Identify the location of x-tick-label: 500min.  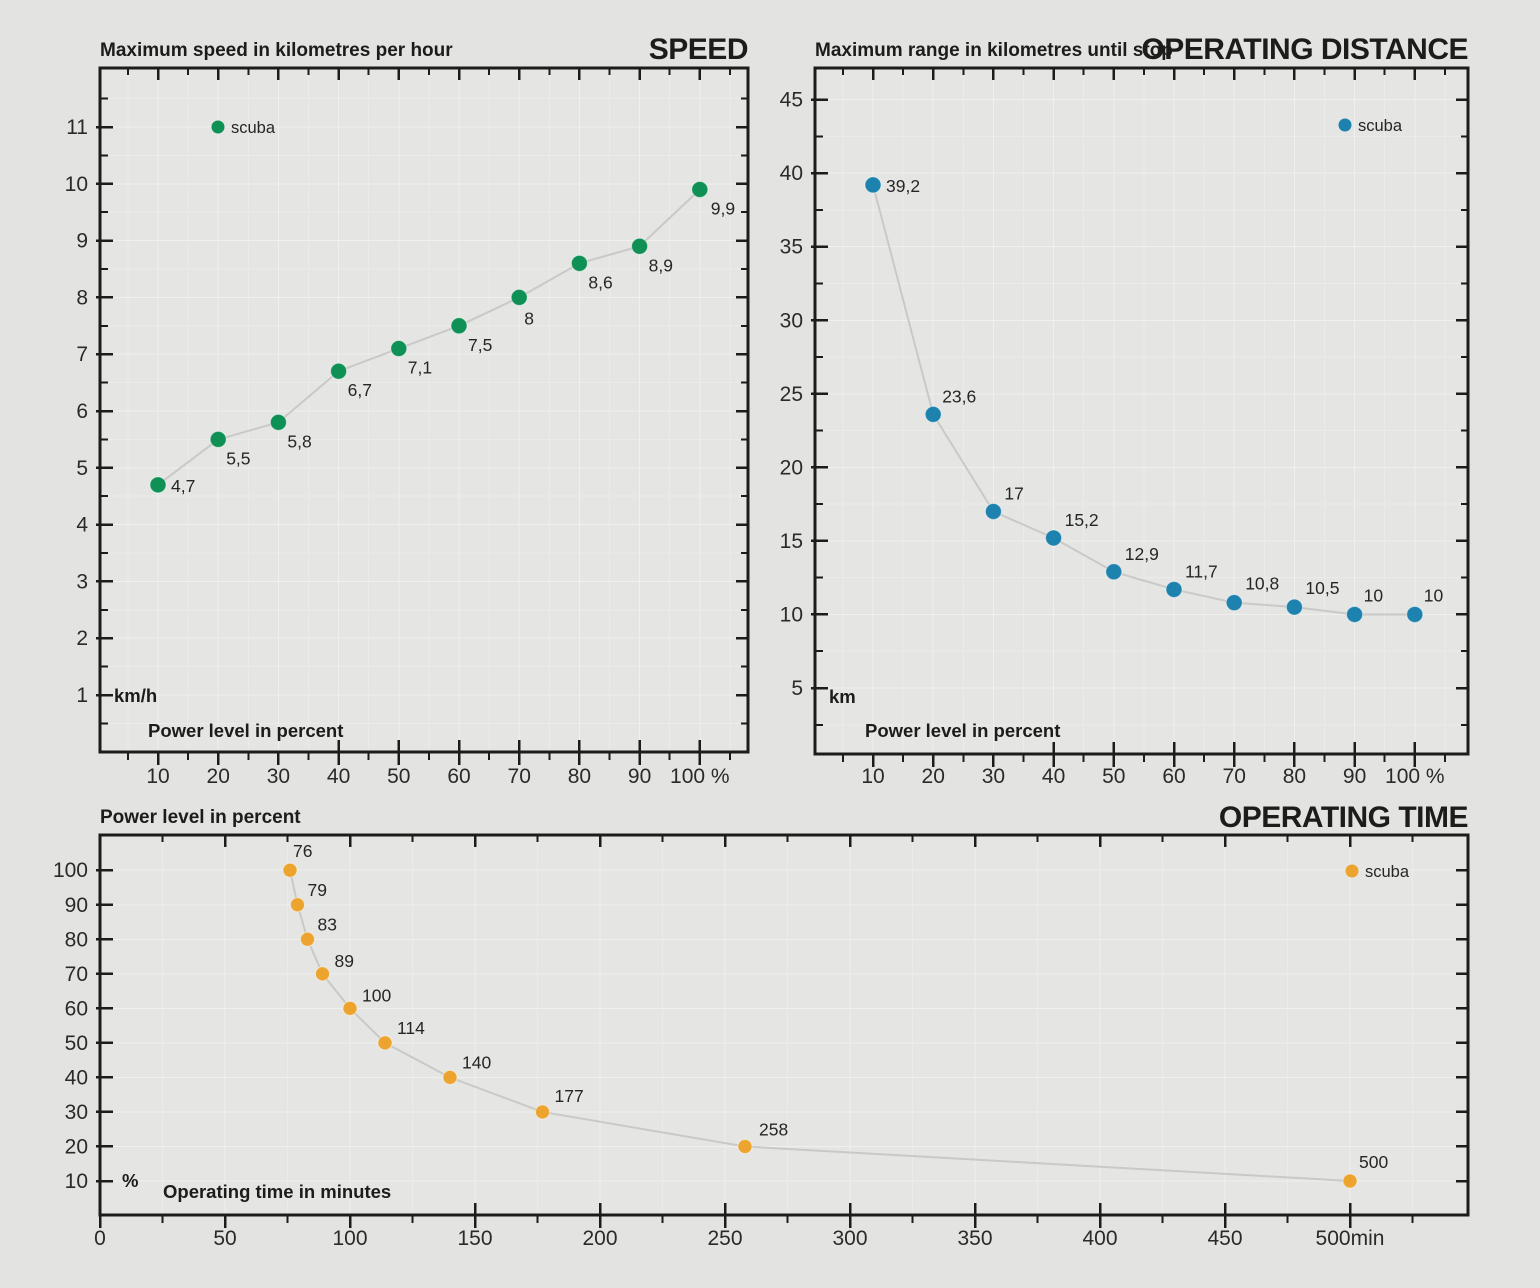
(1350, 1238).